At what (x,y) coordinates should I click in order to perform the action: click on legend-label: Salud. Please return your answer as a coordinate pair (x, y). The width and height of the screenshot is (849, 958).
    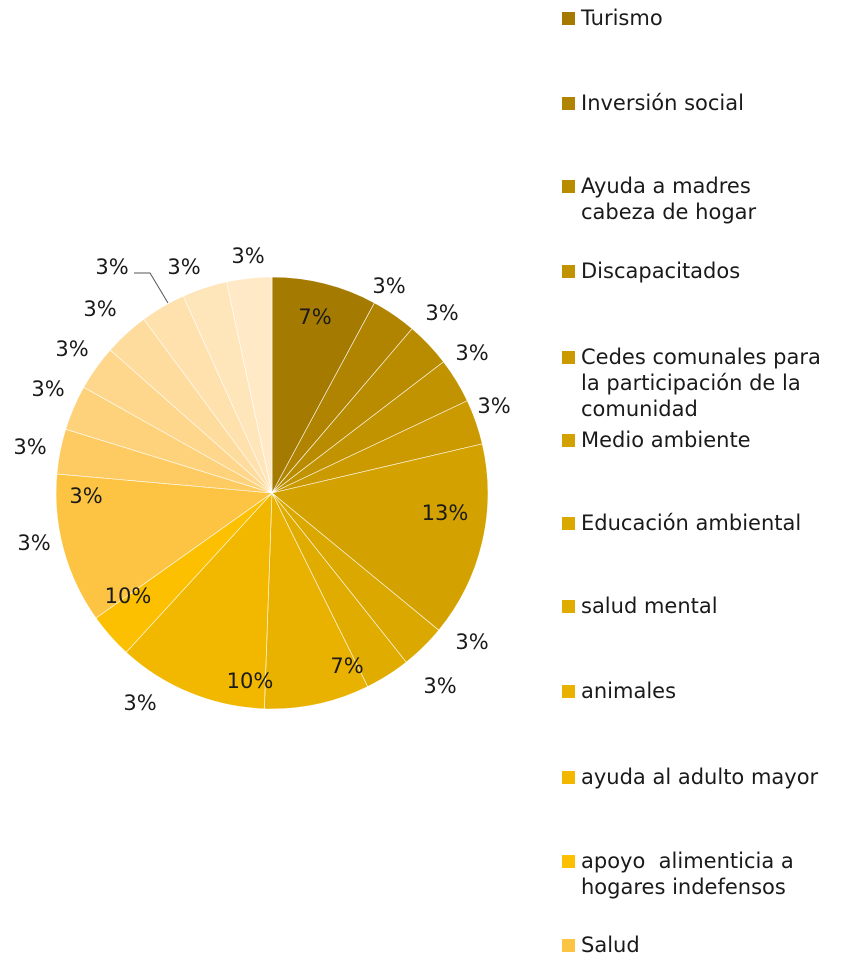
    Looking at the image, I should click on (610, 945).